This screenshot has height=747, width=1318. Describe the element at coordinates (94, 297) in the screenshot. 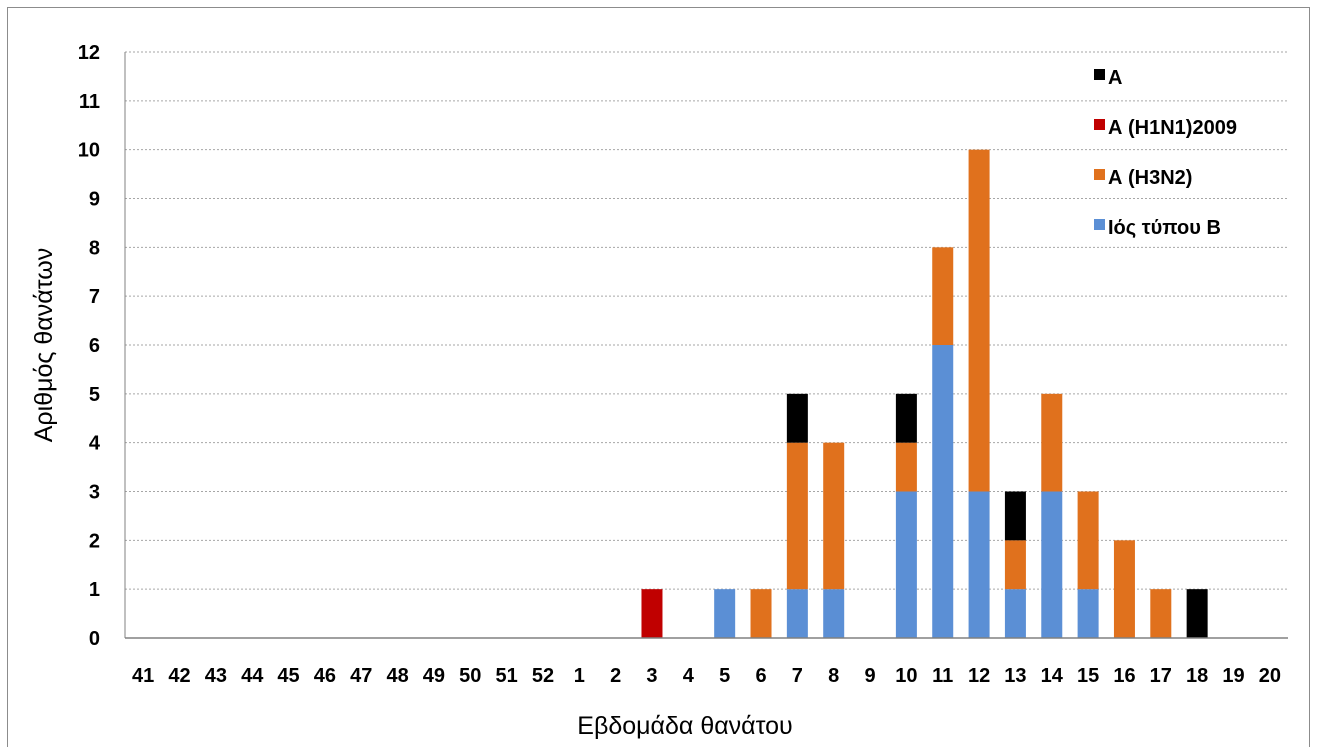

I see `y-tick-label: 7` at that location.